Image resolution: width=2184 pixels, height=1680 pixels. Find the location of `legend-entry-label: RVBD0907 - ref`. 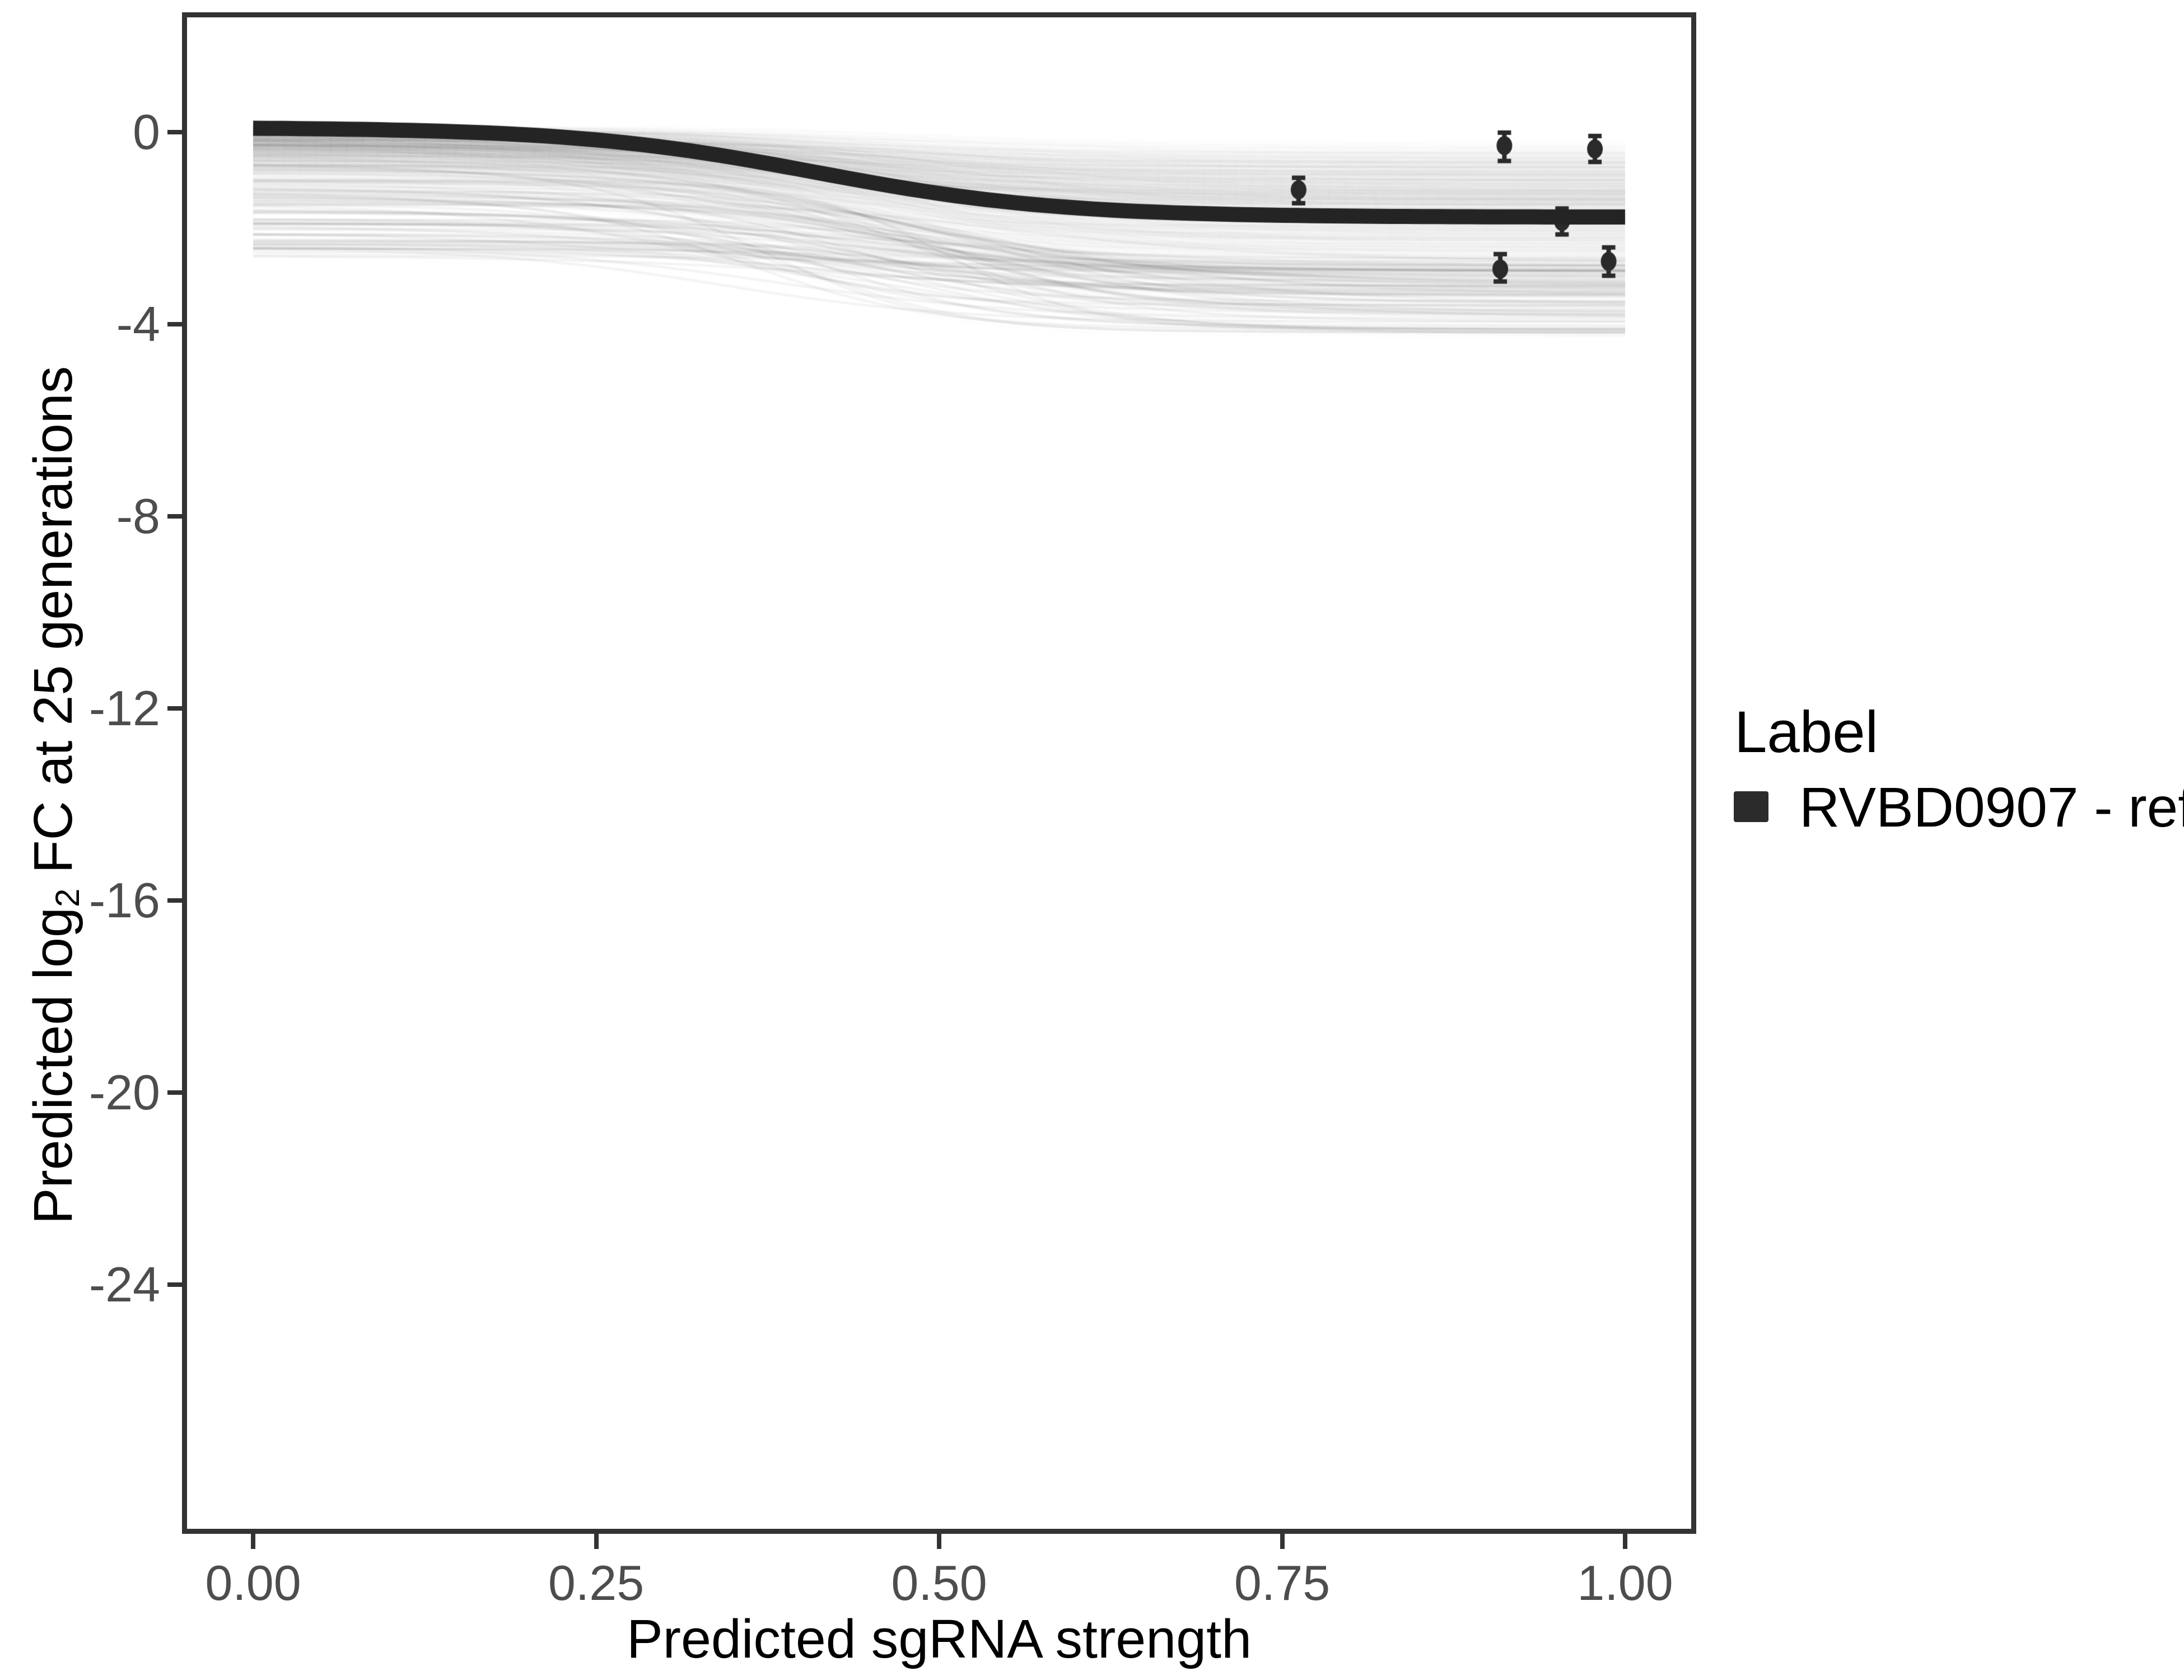

legend-entry-label: RVBD0907 - ref is located at coordinates (1992, 808).